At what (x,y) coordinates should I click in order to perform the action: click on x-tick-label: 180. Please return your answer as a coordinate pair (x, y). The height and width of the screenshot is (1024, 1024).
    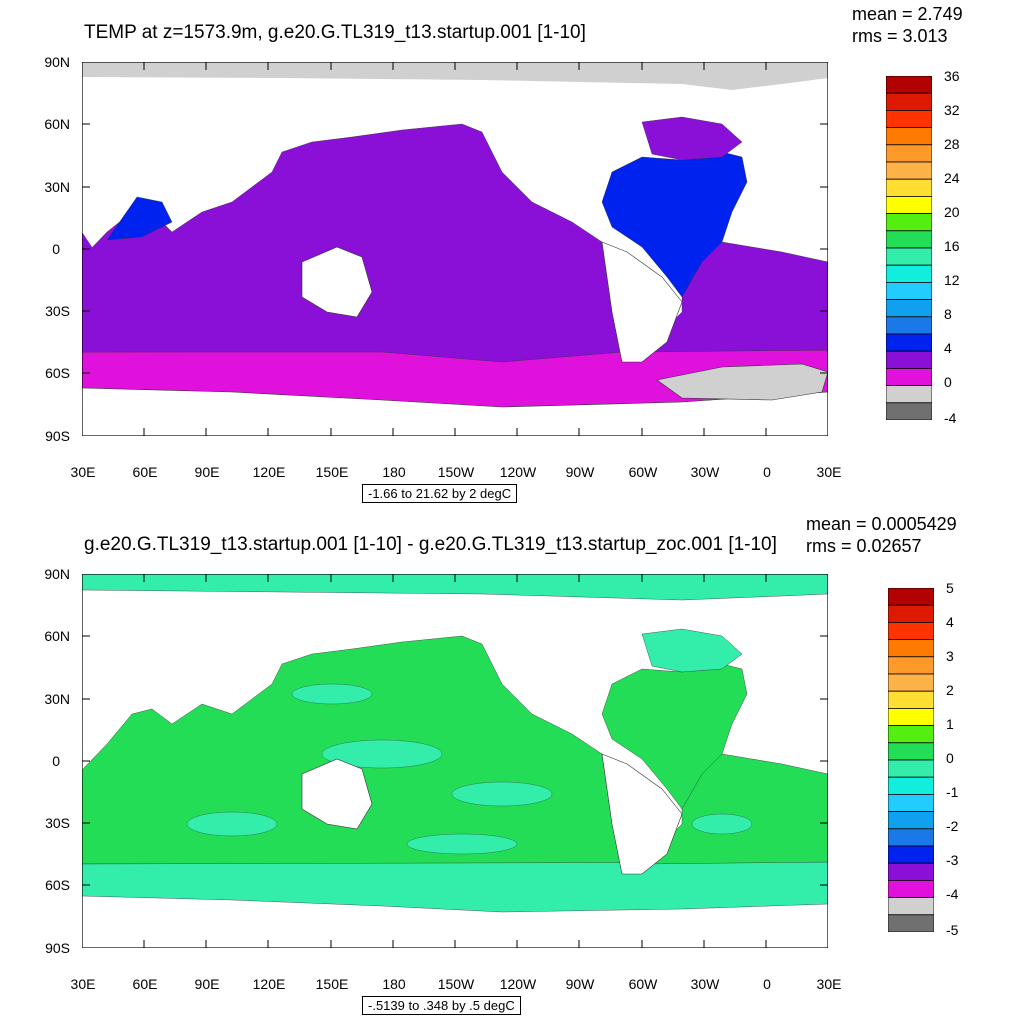
    Looking at the image, I should click on (394, 984).